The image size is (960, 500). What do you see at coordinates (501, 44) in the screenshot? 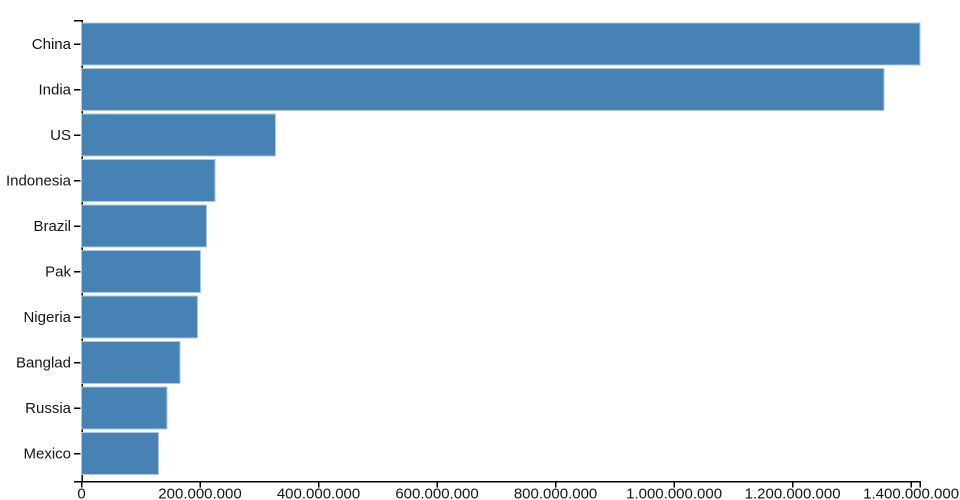
I see `bar-china` at bounding box center [501, 44].